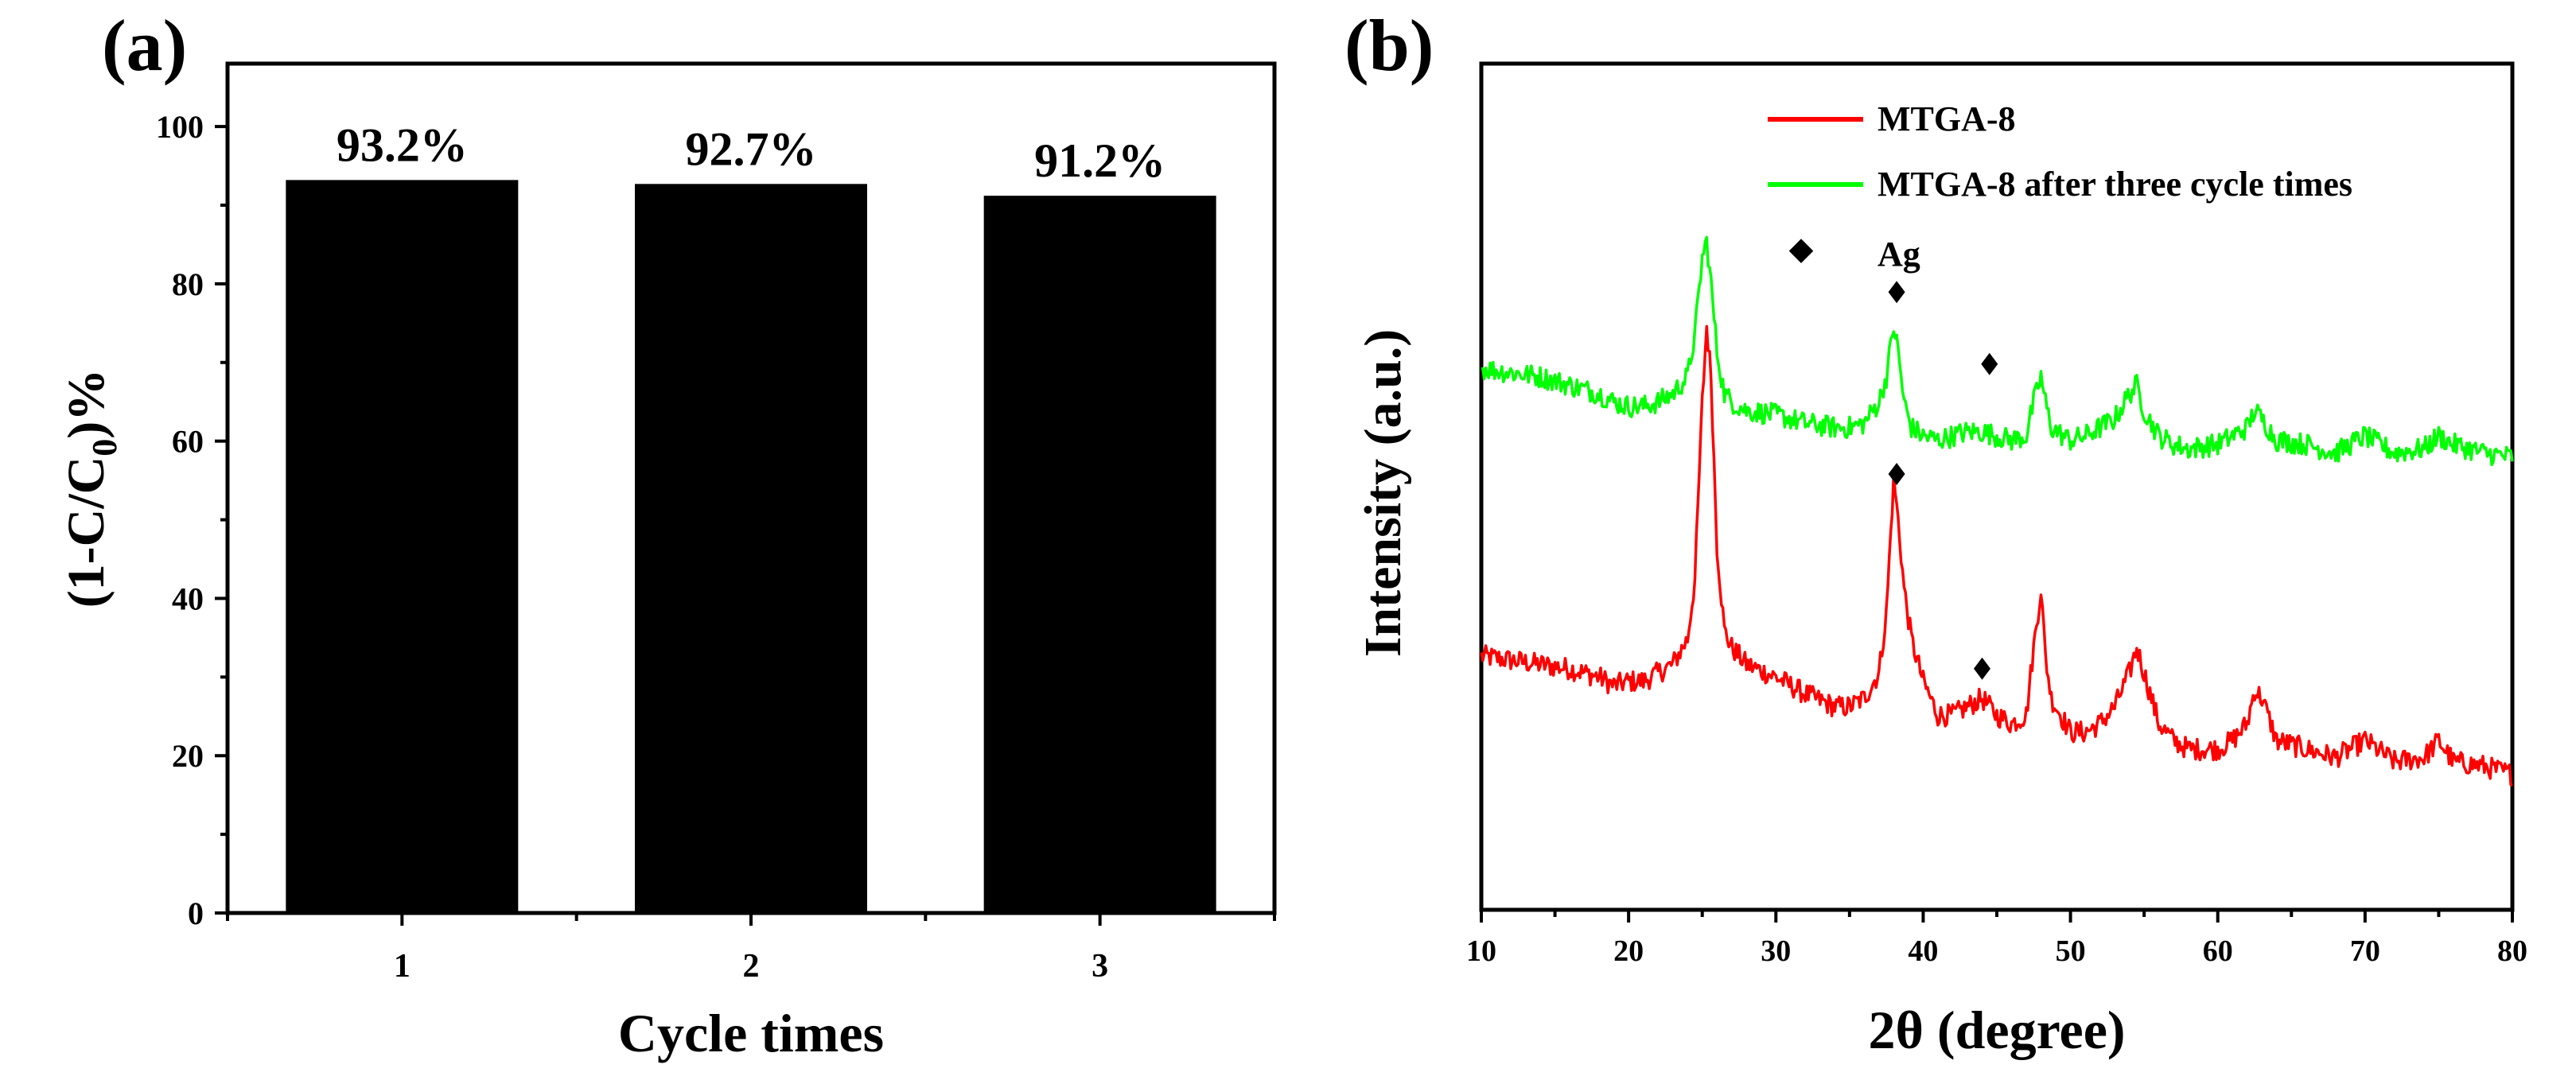 The height and width of the screenshot is (1080, 2576). Describe the element at coordinates (1629, 951) in the screenshot. I see `xrd-x-tick-label: 20` at that location.